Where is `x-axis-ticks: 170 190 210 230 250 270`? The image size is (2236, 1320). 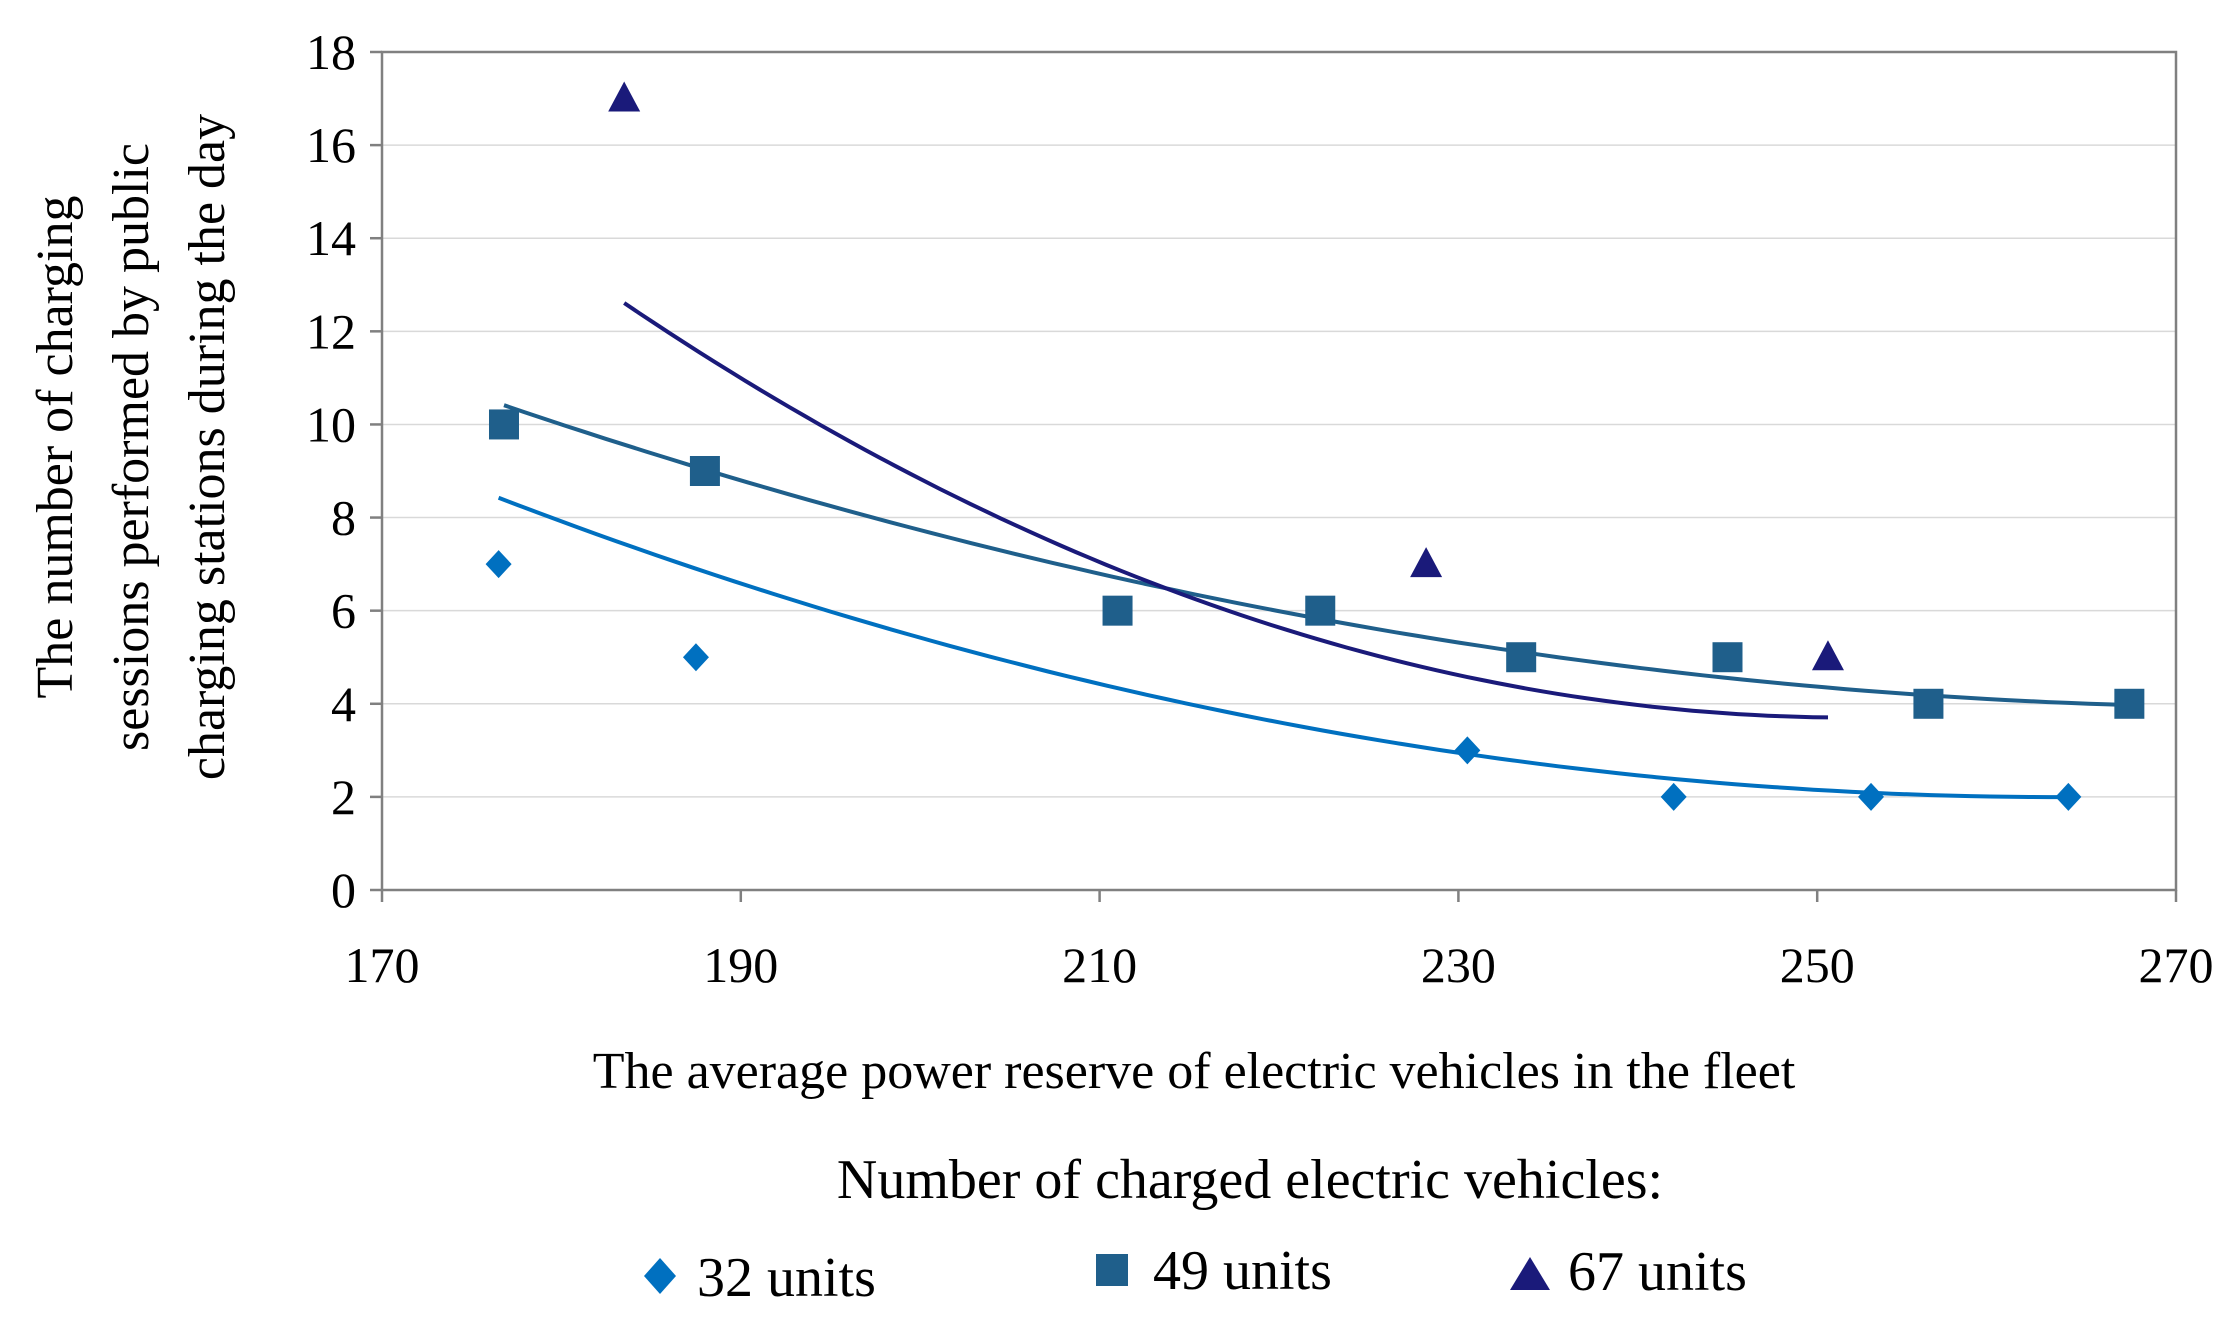
x-axis-ticks: 170 190 210 230 250 270 is located at coordinates (1279, 941).